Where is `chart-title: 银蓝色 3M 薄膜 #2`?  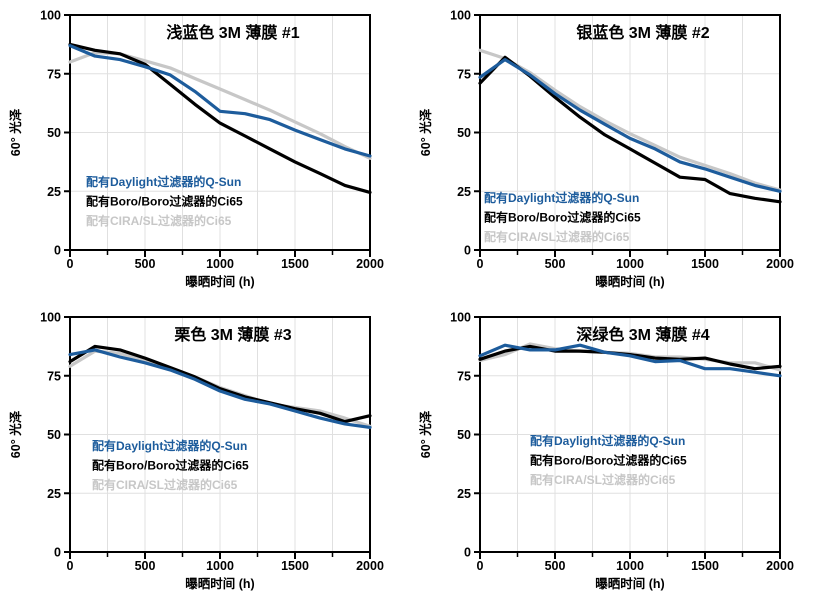 chart-title: 银蓝色 3M 薄膜 #2 is located at coordinates (642, 32).